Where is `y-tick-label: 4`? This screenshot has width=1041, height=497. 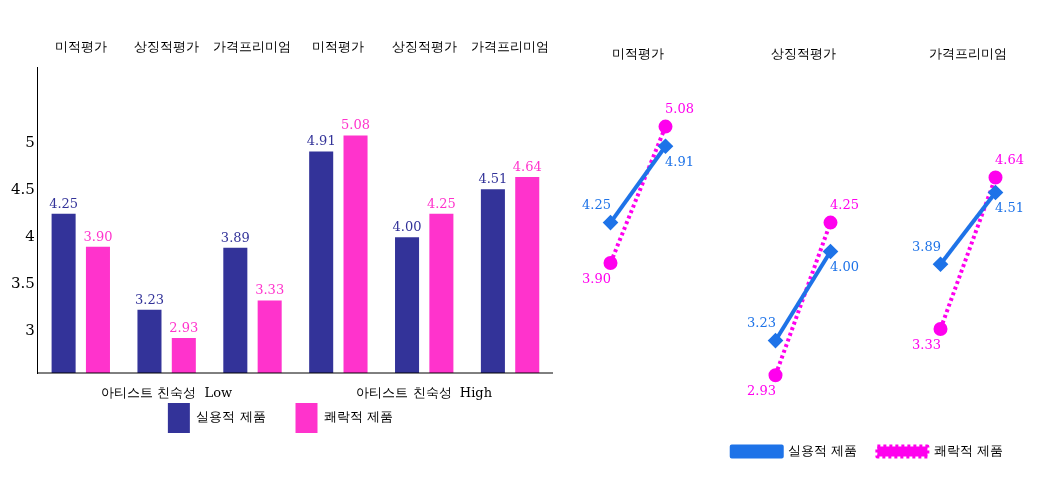 y-tick-label: 4 is located at coordinates (30, 236).